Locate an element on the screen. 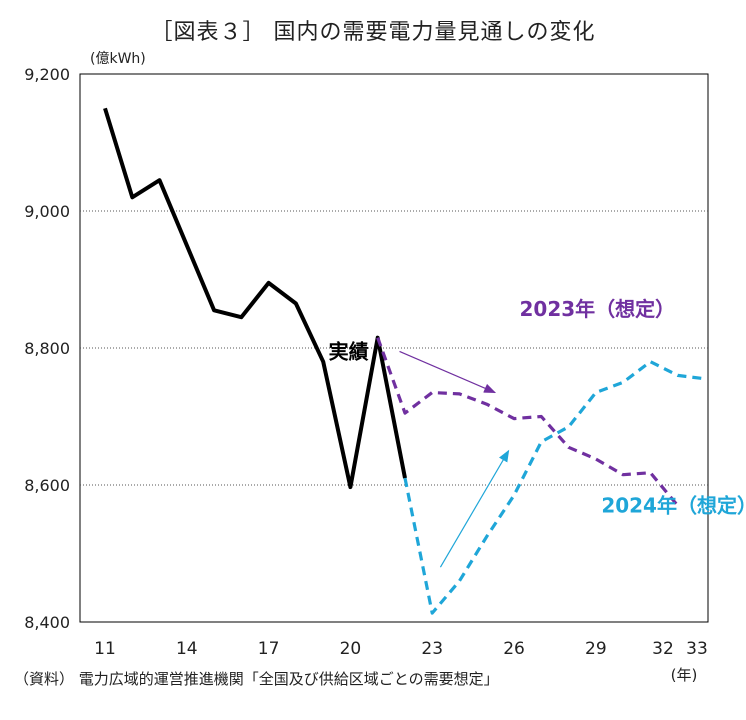 The image size is (746, 720). chart-title: ［図表３］ 国内の需要電力量見通しの変化 is located at coordinates (373, 32).